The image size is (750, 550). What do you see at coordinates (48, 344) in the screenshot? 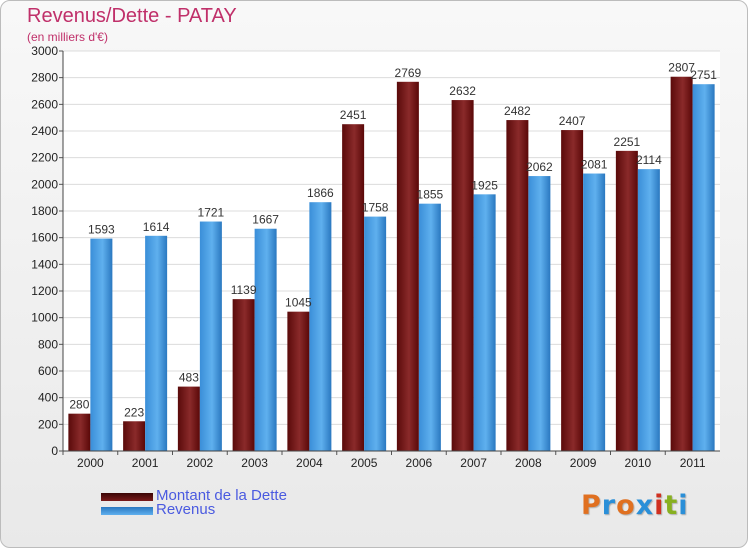
I see `y-tick-label: 800` at bounding box center [48, 344].